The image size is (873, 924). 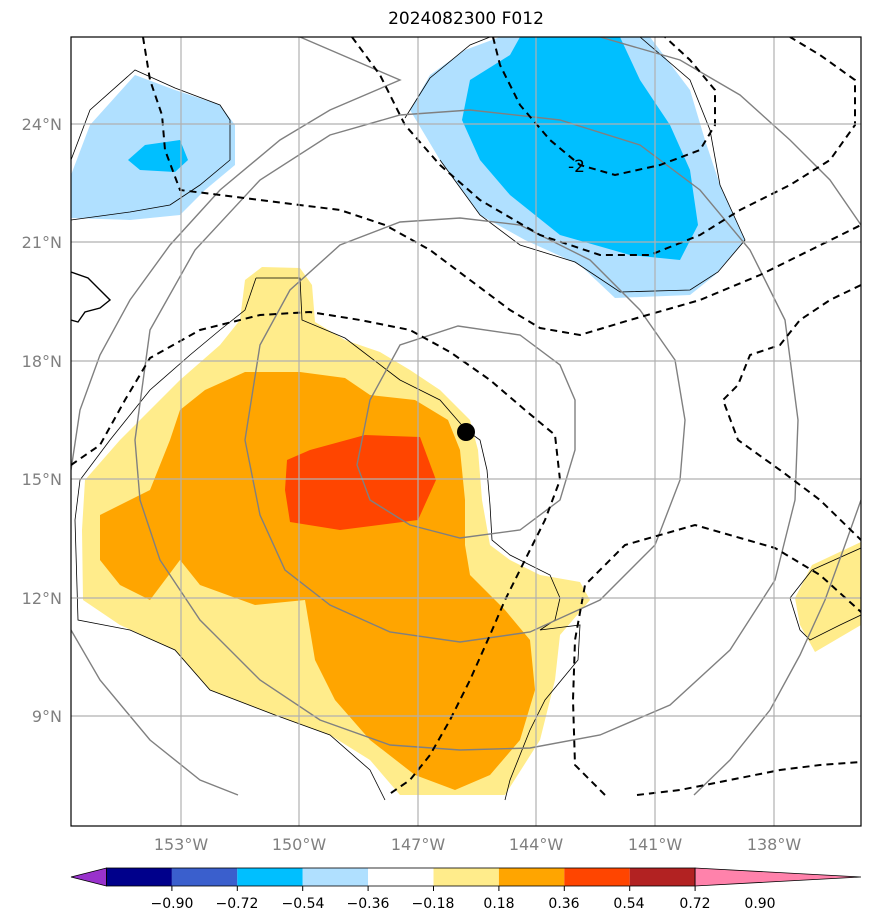 I want to click on latitude-labels: 24°N 21°N 18°N 15°N 12°N 9°N, so click(x=42, y=420).